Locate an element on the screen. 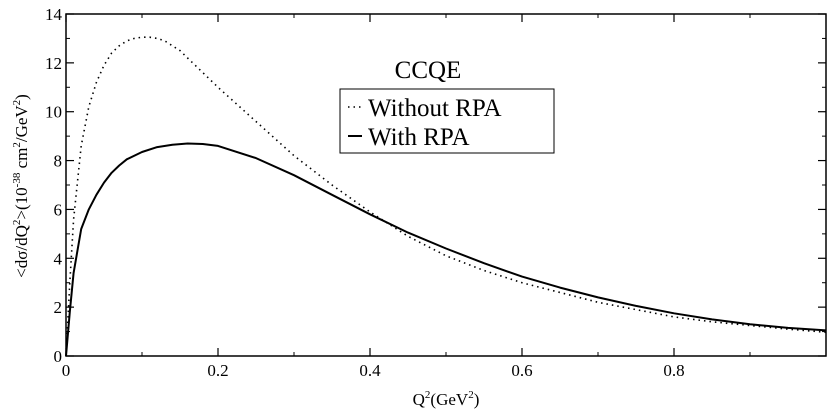  x-tick-label: 0.4 is located at coordinates (370, 370).